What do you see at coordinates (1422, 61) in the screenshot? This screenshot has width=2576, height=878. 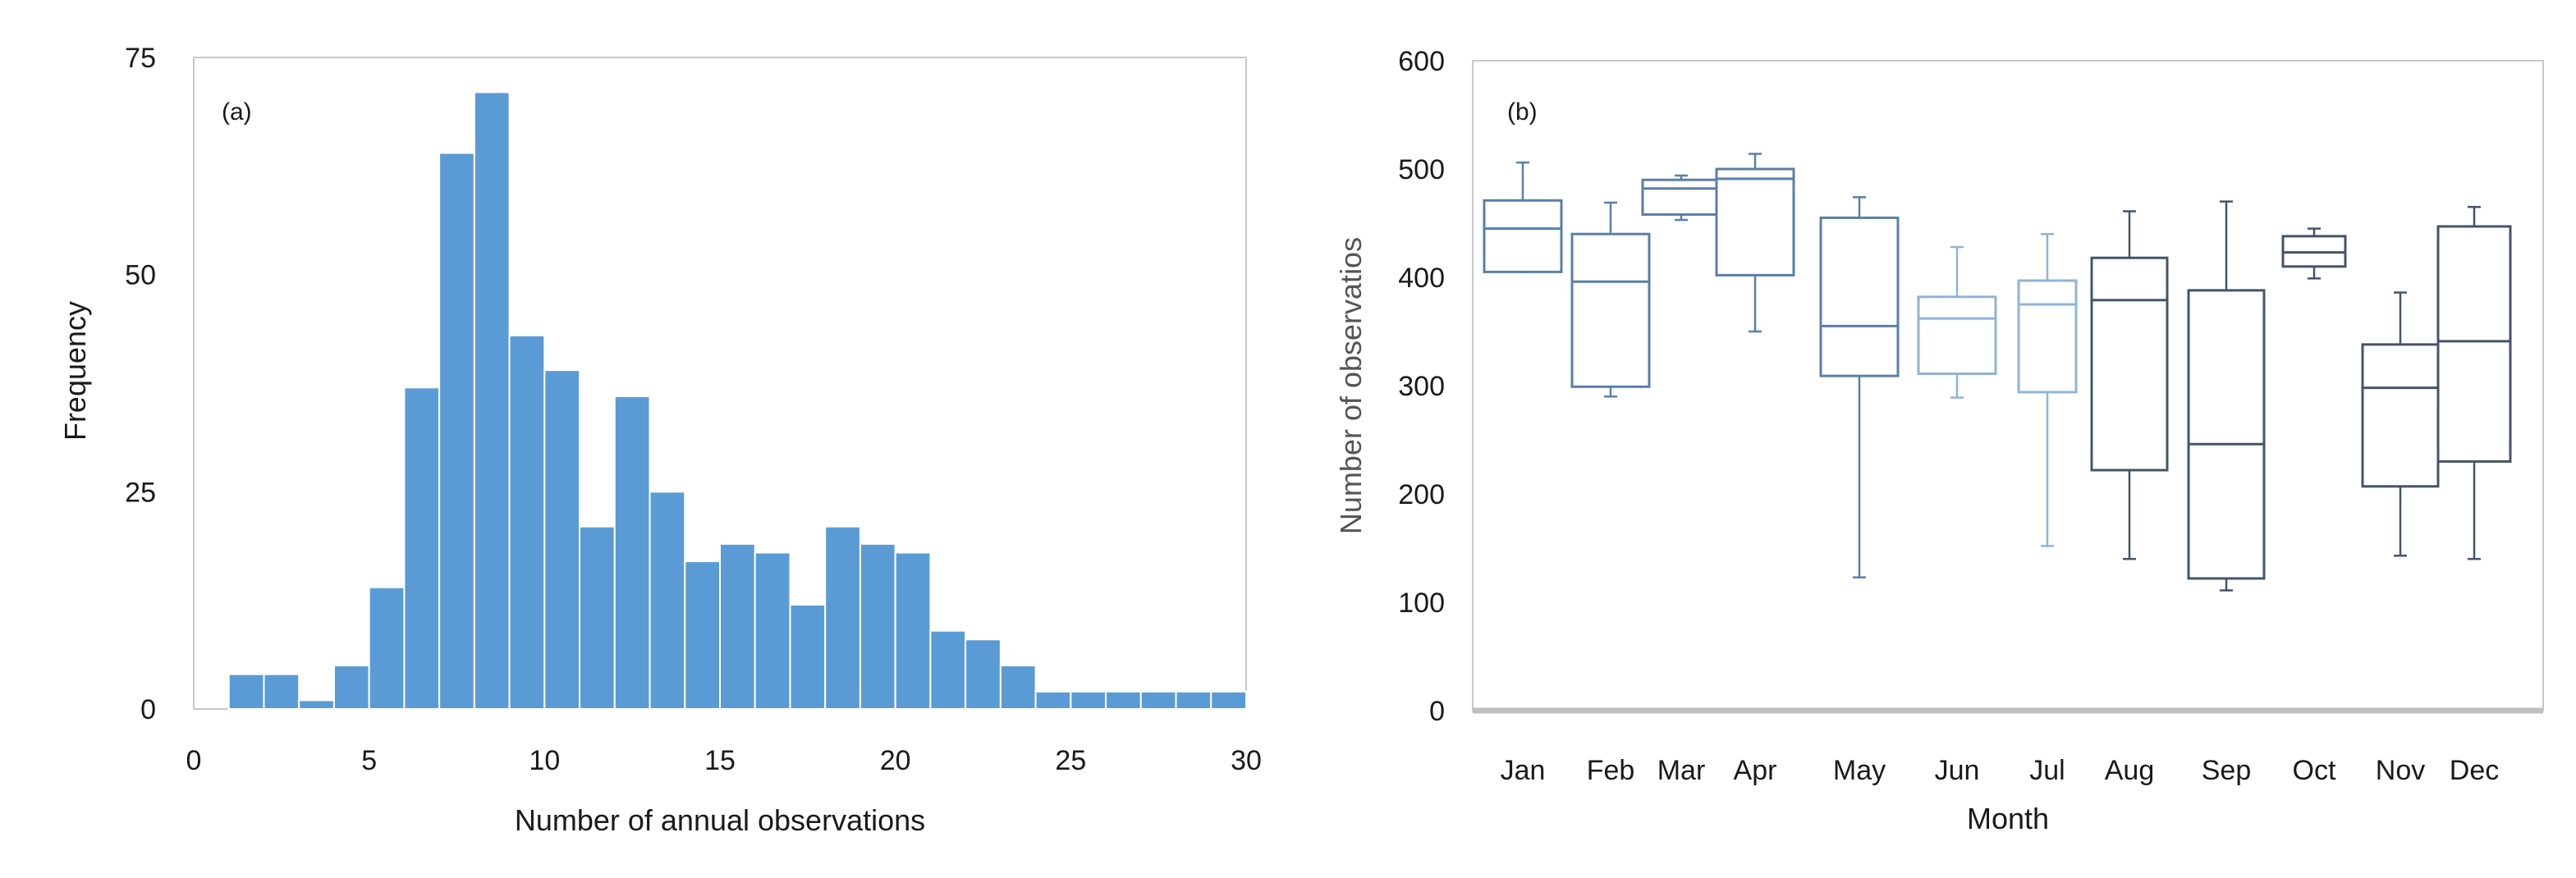 I see `boxplot-y-tick-label: 600` at bounding box center [1422, 61].